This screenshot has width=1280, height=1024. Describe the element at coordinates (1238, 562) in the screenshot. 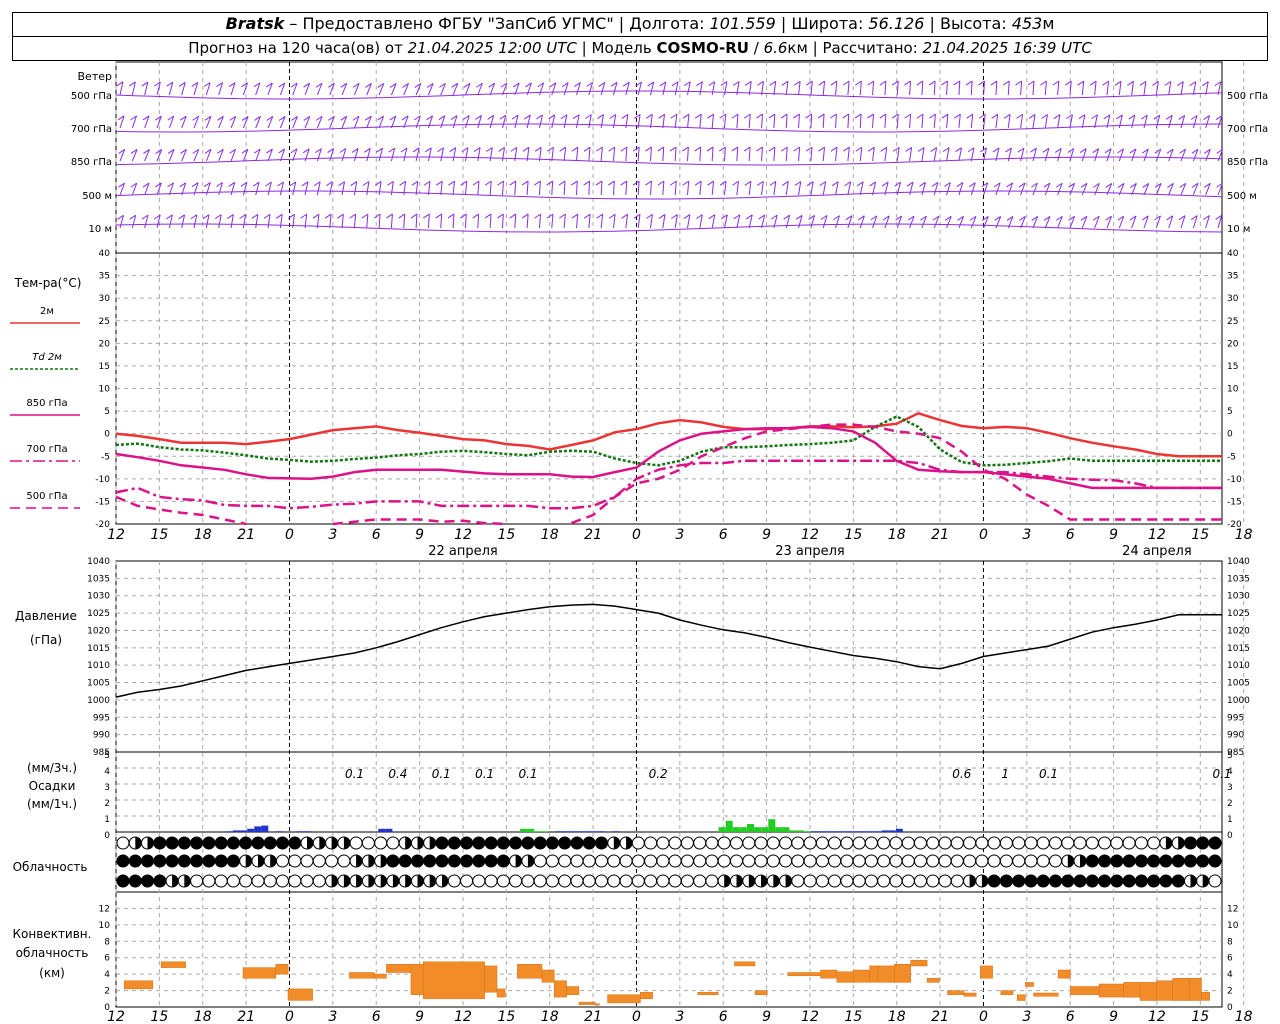

I see `pressure-tick-right: 1040` at that location.